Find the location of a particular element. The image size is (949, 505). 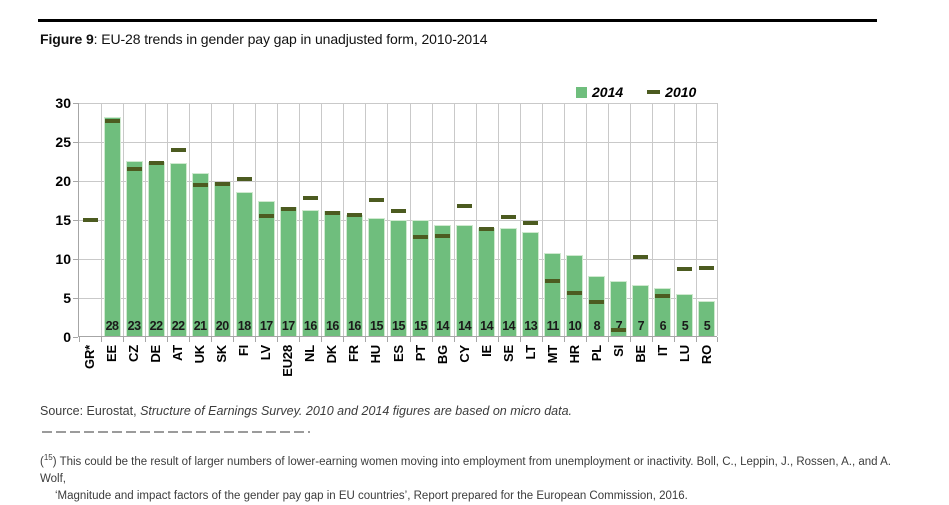

bar-value-label: 6 is located at coordinates (663, 326).